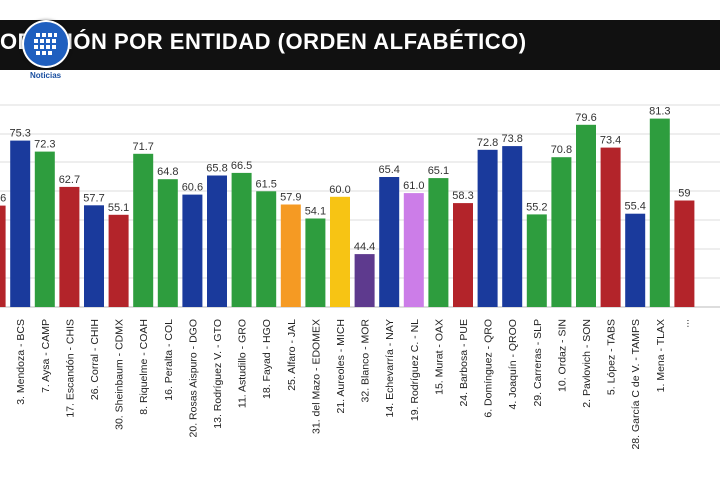  I want to click on title-bar: OBACIÓN POR ENTIDAD (ORDEN ALFABÉTICO), so click(360, 45).